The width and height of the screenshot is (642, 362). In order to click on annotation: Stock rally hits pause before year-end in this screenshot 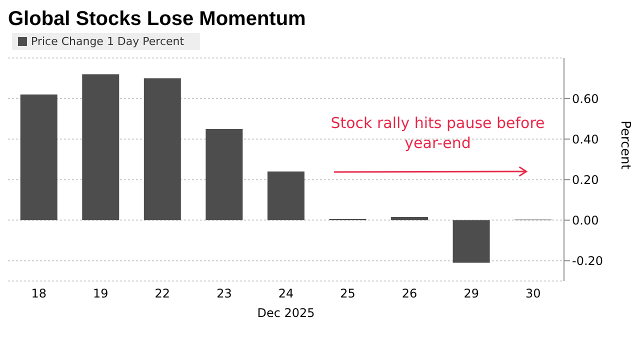, I will do `click(438, 133)`.